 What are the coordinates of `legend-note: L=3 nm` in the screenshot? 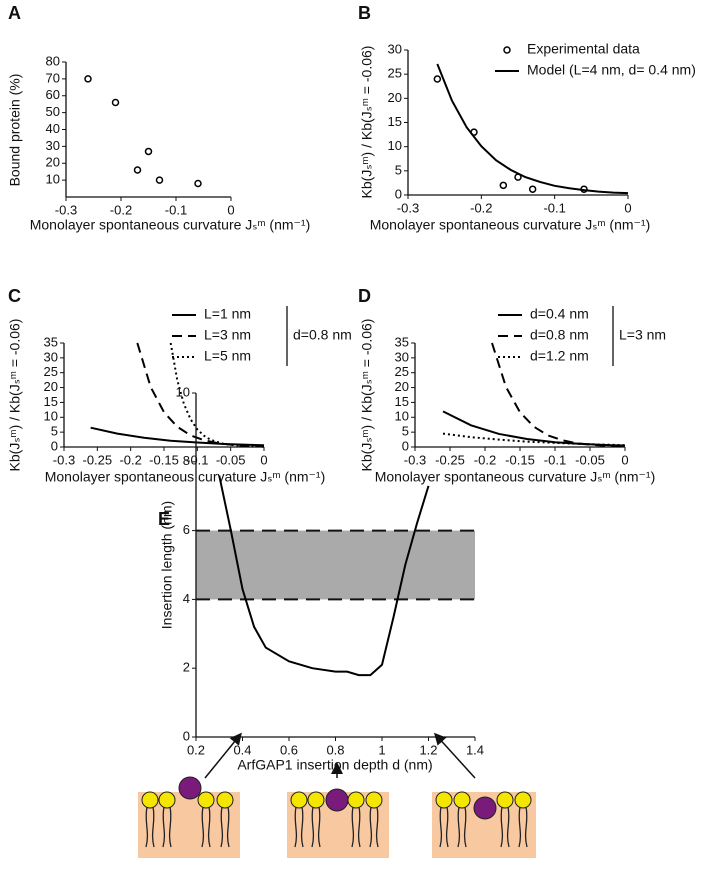 It's located at (642, 335).